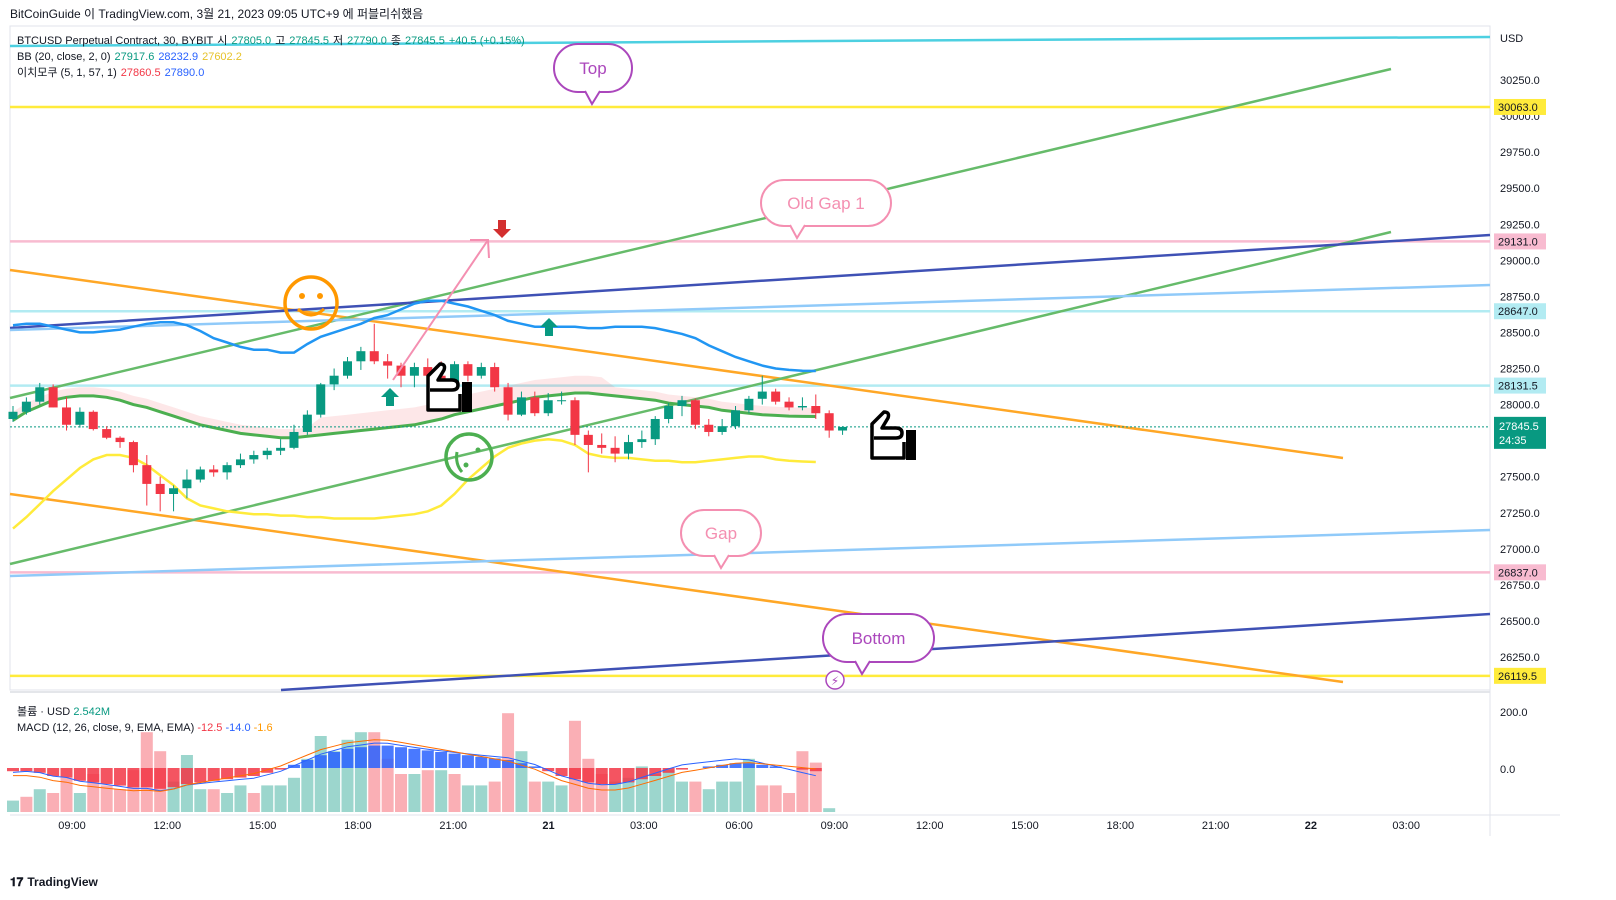 Image resolution: width=1616 pixels, height=900 pixels. I want to click on bubble-old-gap: Old Gap 1, so click(826, 210).